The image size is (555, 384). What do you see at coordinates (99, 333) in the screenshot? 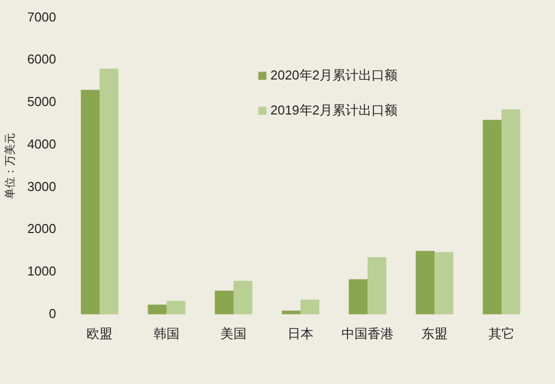
I see `x-tick-label: 欧盟` at bounding box center [99, 333].